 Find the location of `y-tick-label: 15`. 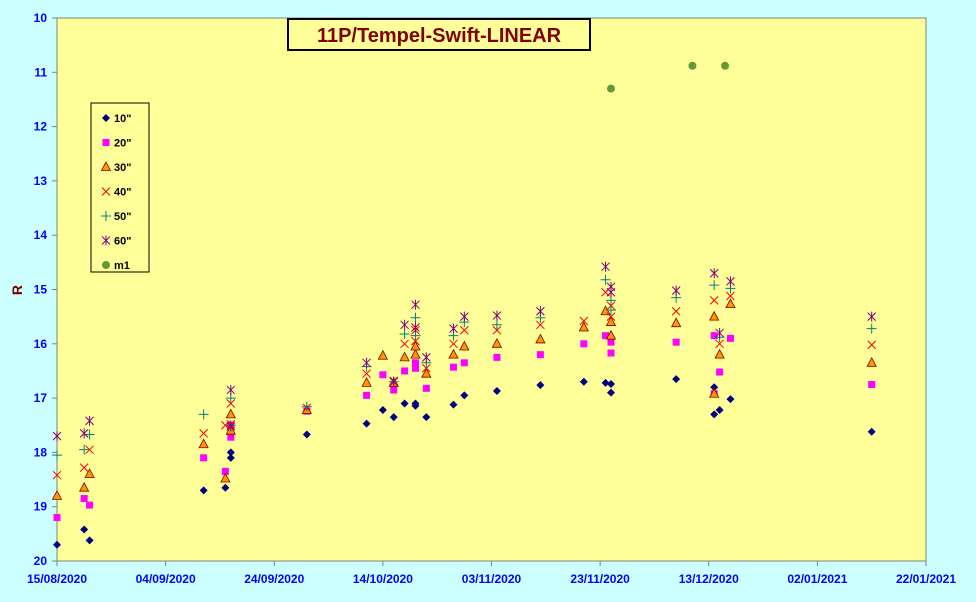

y-tick-label: 15 is located at coordinates (41, 290).